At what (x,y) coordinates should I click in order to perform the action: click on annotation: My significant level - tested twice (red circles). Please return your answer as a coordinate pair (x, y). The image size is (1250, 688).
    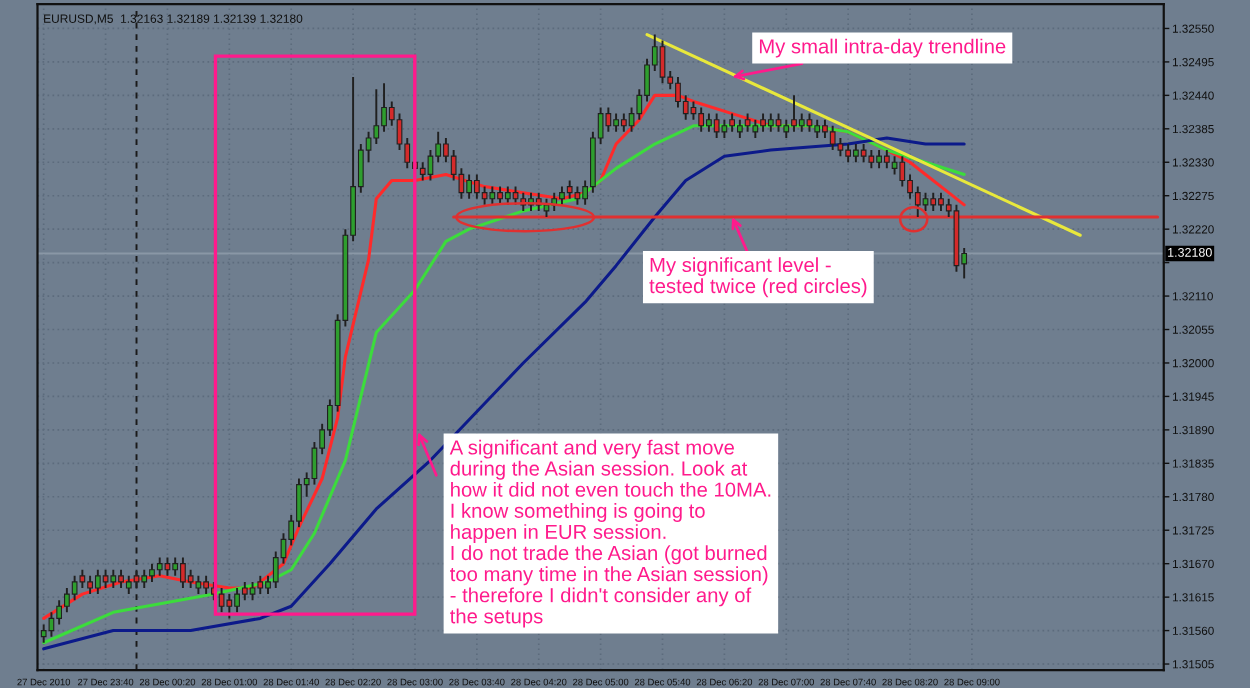
    Looking at the image, I should click on (758, 277).